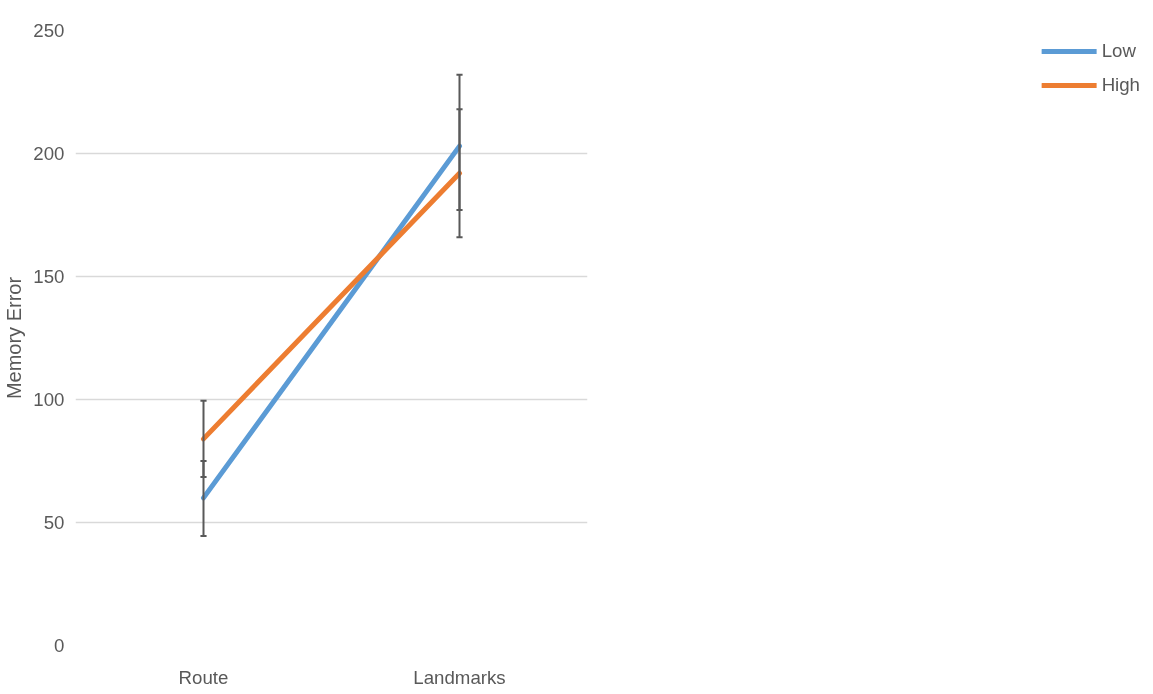  I want to click on y-tick-label: 0, so click(59, 645).